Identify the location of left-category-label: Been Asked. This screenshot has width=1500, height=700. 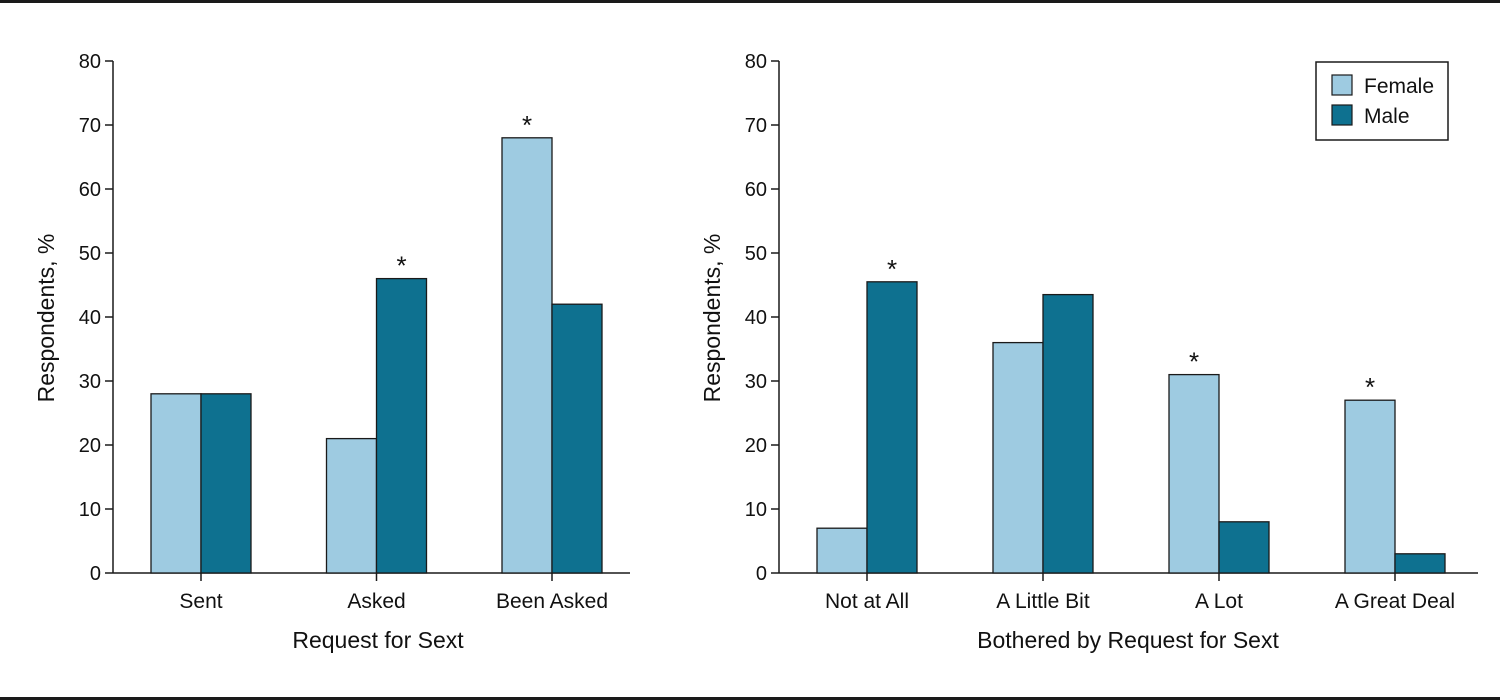
(552, 601).